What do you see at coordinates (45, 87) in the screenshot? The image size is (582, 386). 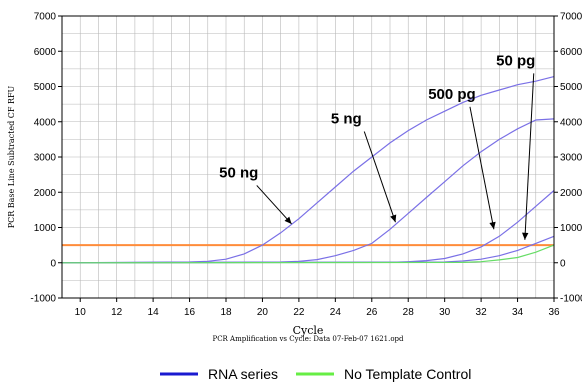 I see `y-tick-label: 5000` at bounding box center [45, 87].